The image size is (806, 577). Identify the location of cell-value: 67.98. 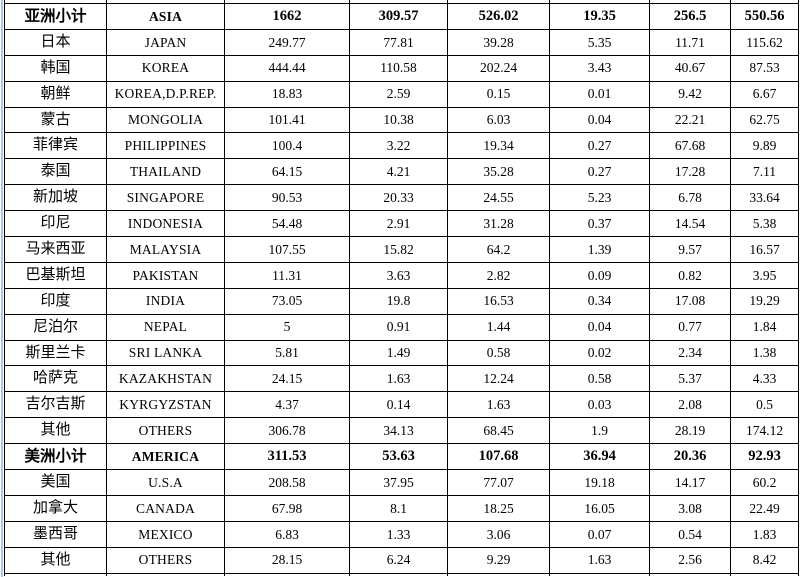
(287, 508).